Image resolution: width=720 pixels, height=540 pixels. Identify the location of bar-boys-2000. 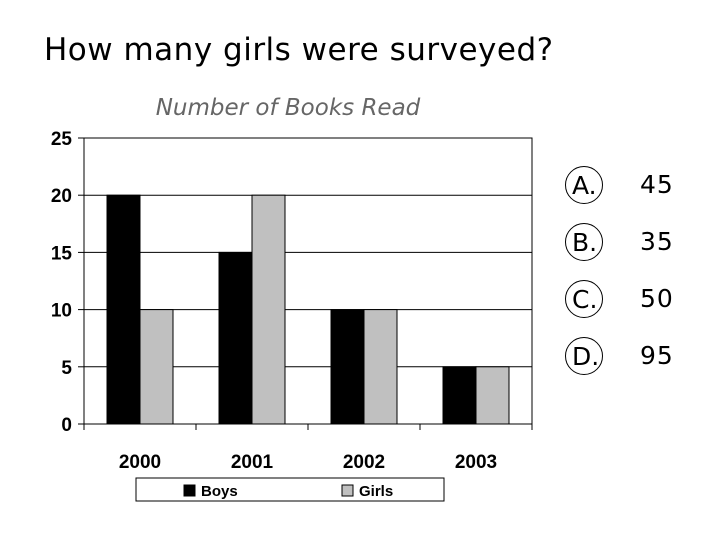
(123, 309).